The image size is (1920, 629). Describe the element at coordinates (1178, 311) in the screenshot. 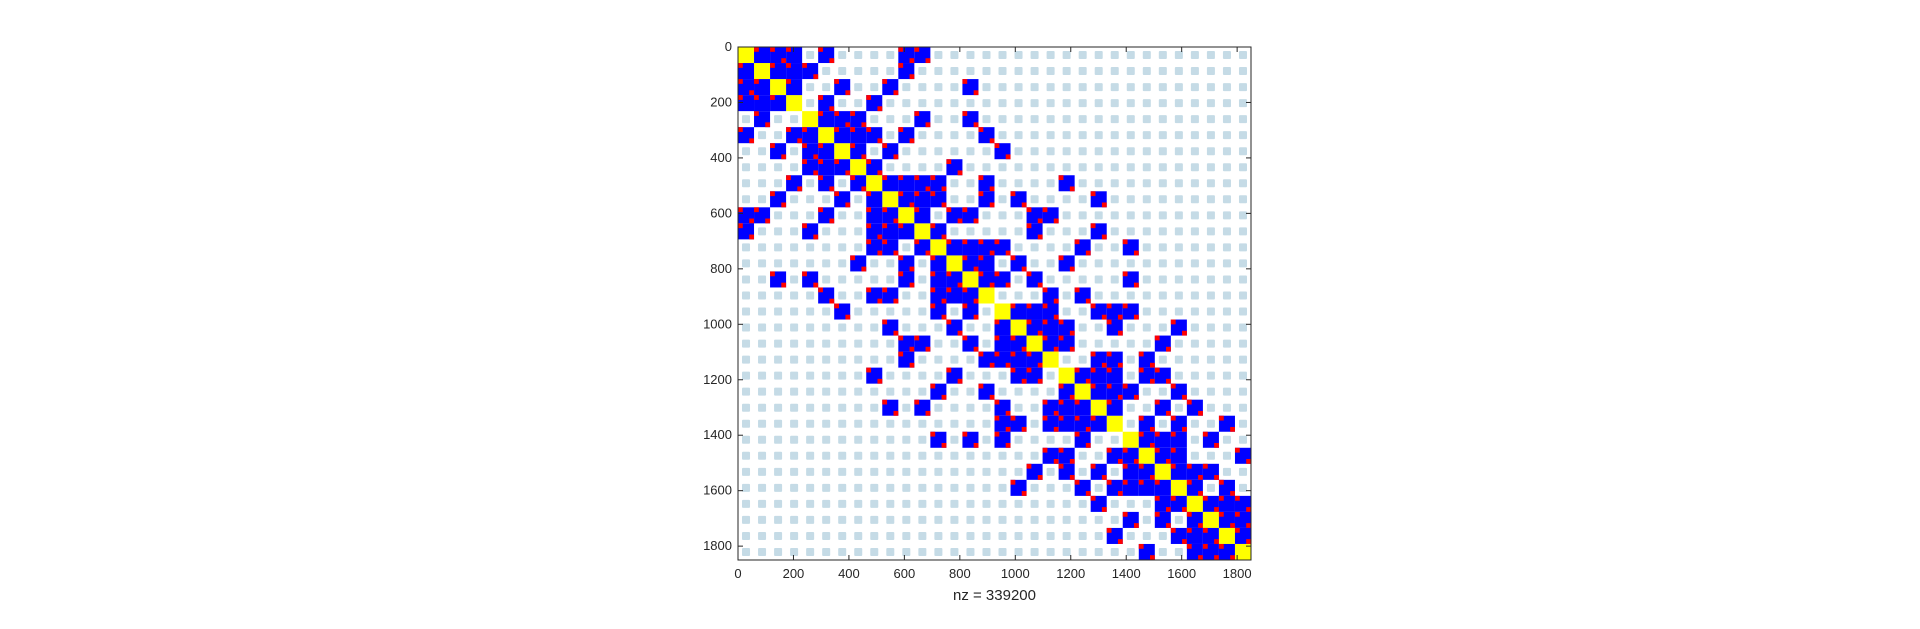

I see `sparse-block-r16-c27` at that location.